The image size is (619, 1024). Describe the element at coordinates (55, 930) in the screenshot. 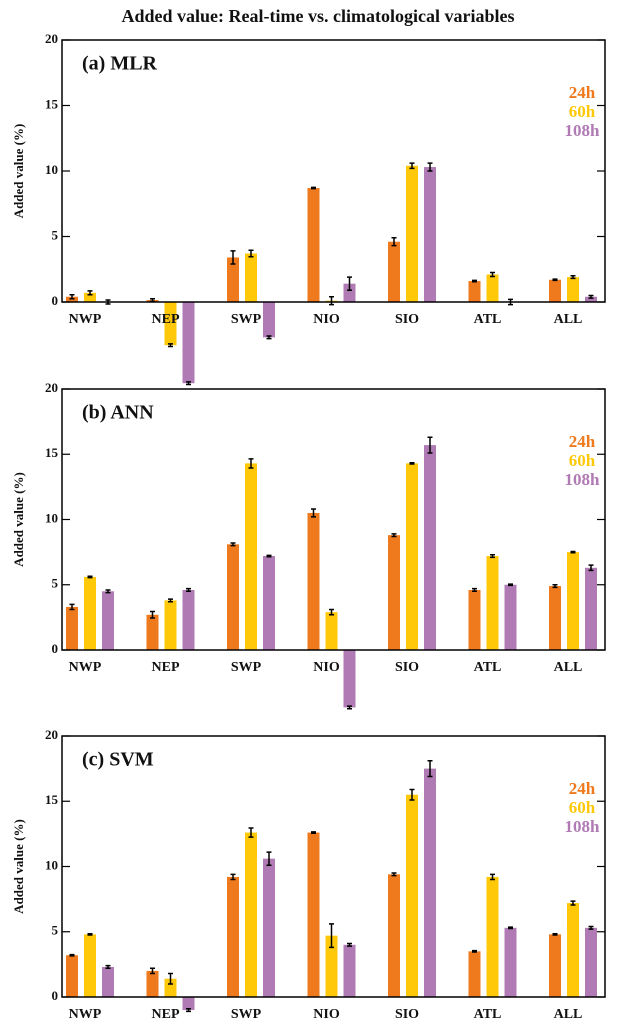

I see `y-tick-label: 5` at that location.